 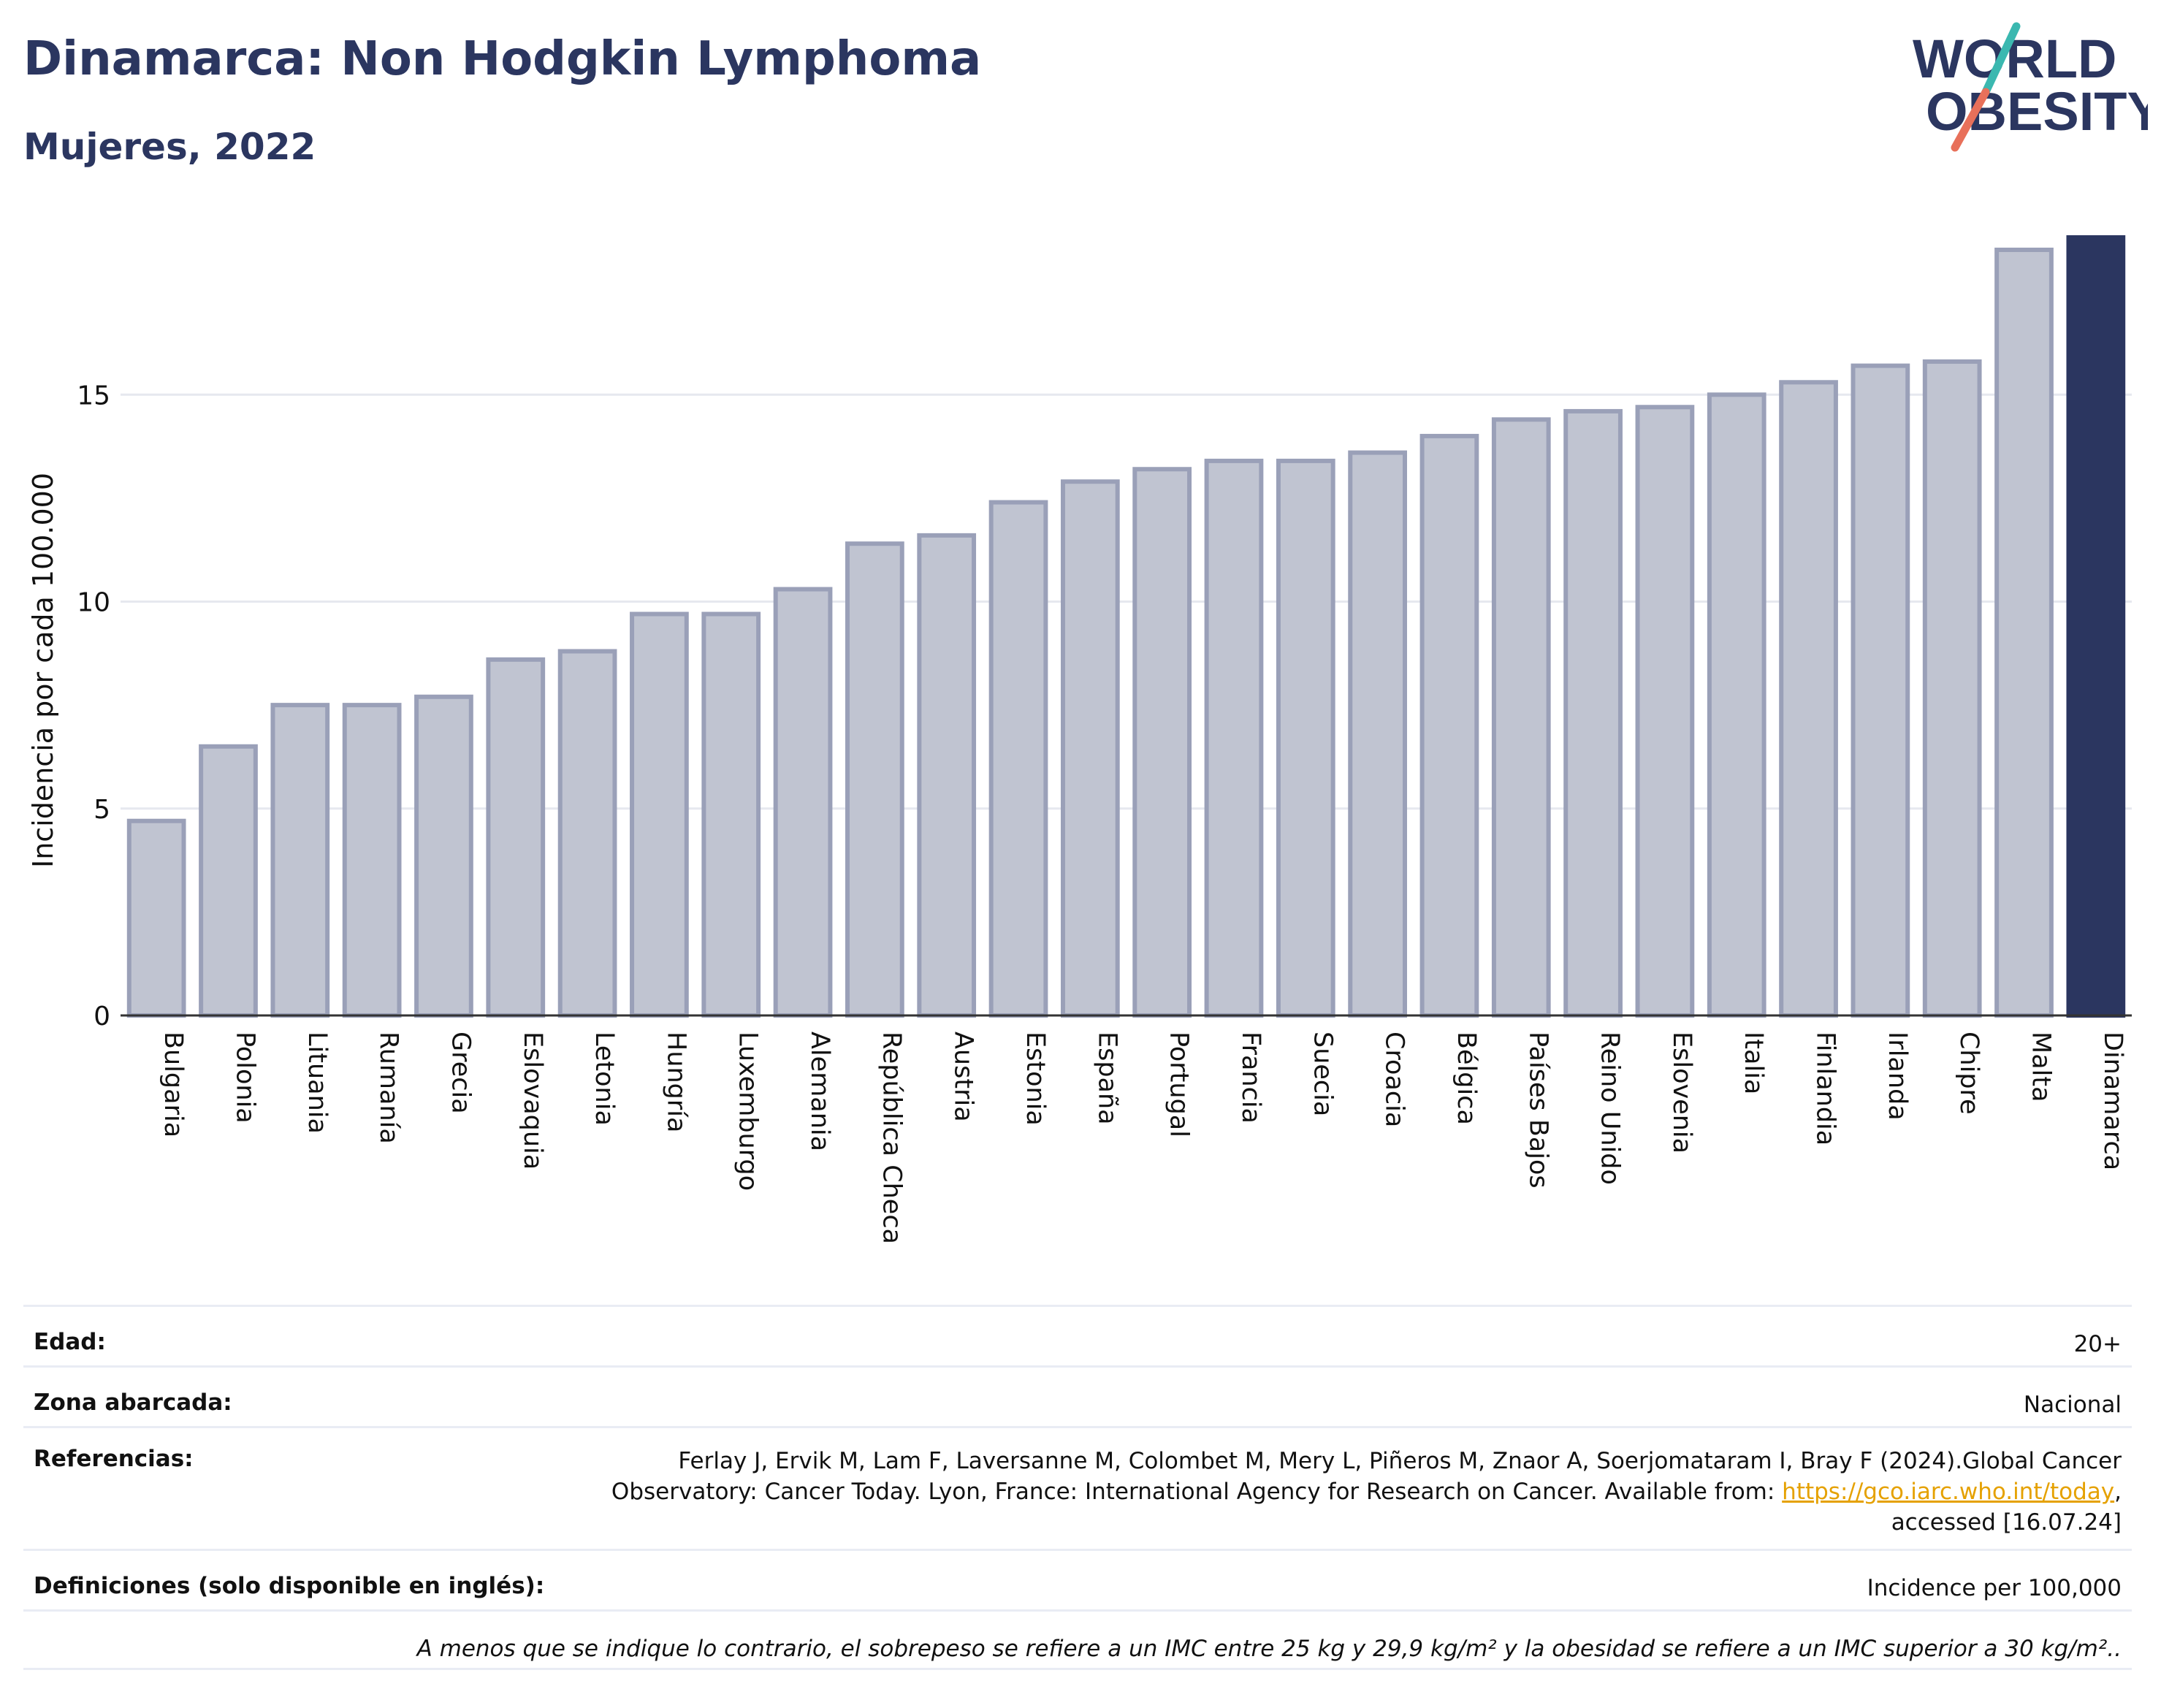 What do you see at coordinates (1449, 725) in the screenshot?
I see `bar-bélgica` at bounding box center [1449, 725].